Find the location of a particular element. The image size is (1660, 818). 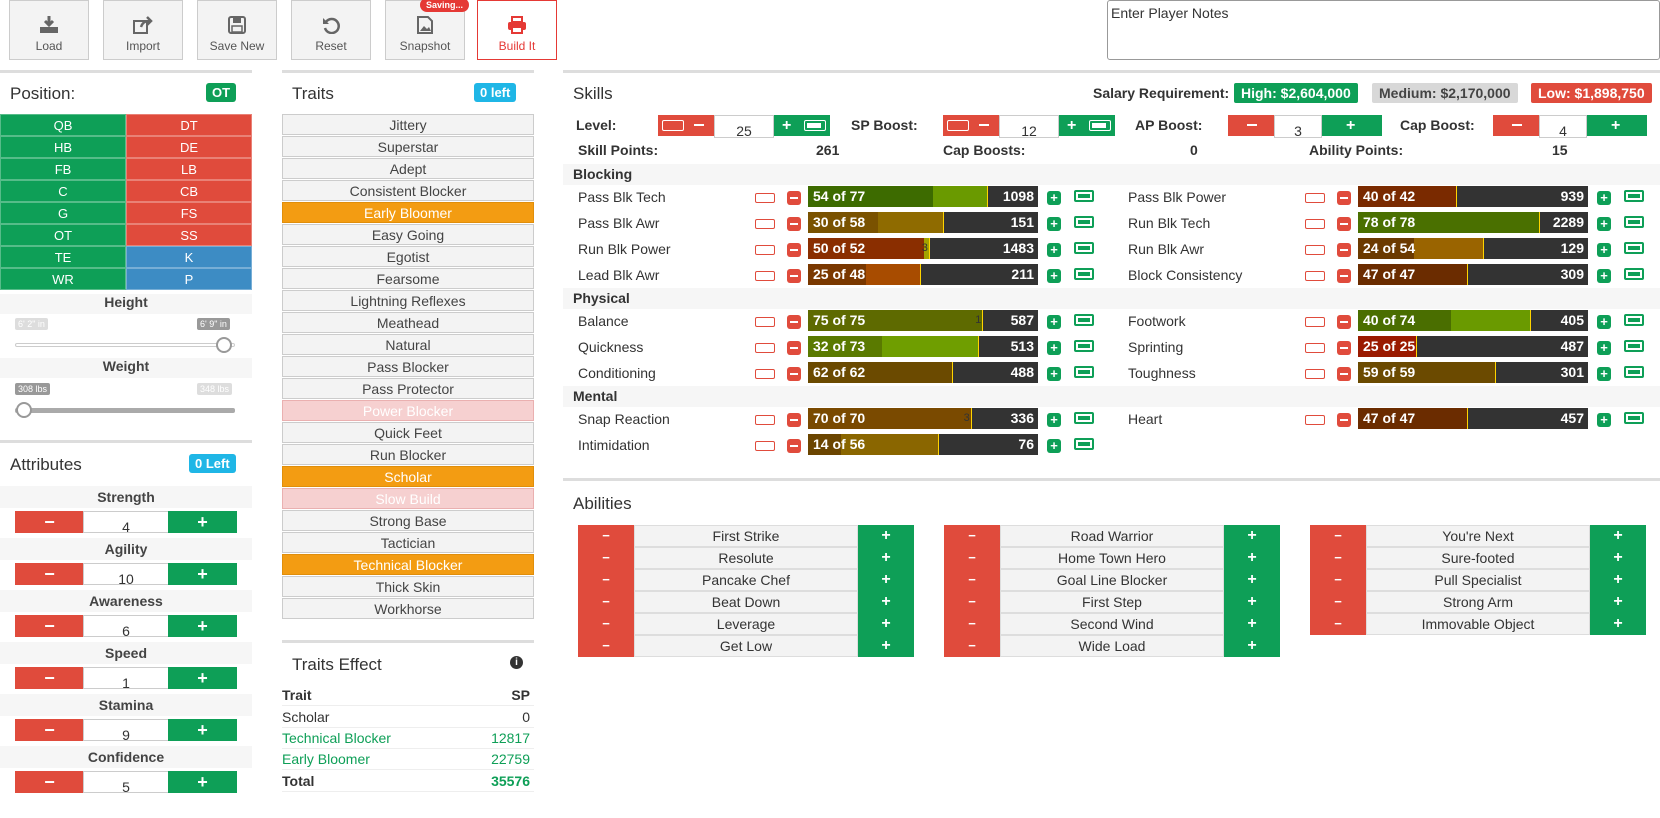

skill-quickness-plus-button: + is located at coordinates (1054, 348).